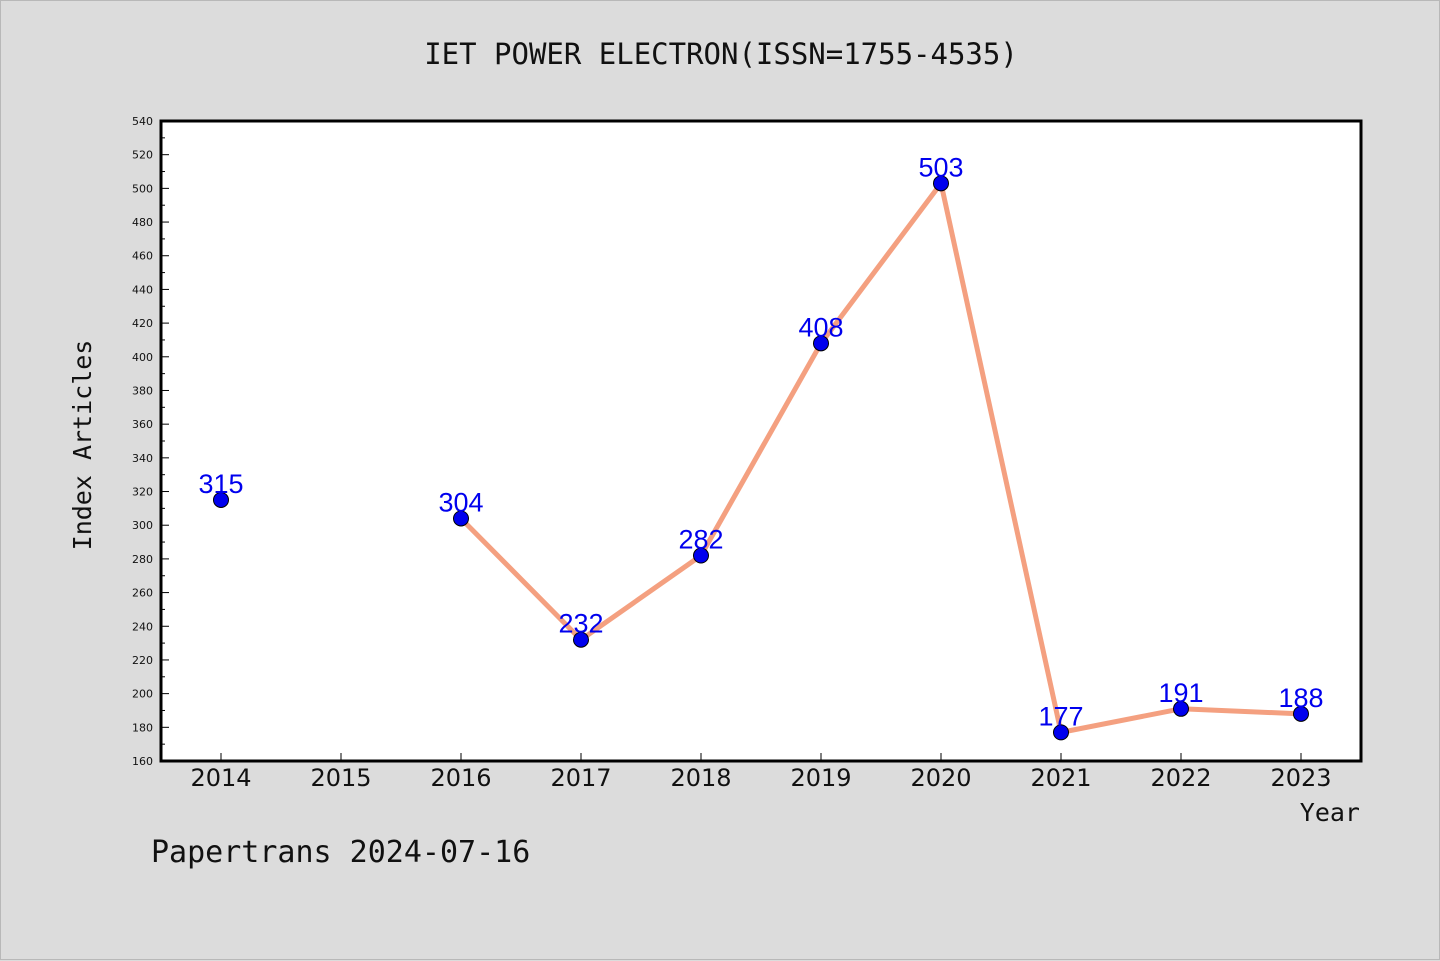 The height and width of the screenshot is (961, 1440). Describe the element at coordinates (940, 167) in the screenshot. I see `data-label: 503` at that location.